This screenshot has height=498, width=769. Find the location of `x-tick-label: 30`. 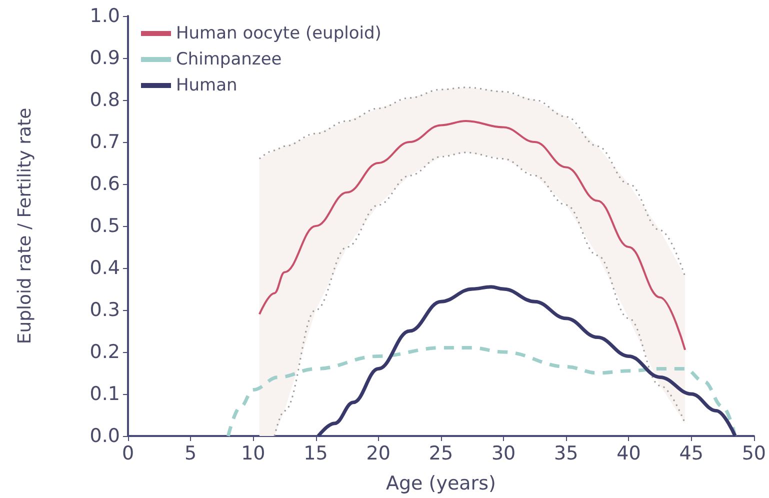

x-tick-label: 30 is located at coordinates (503, 453).